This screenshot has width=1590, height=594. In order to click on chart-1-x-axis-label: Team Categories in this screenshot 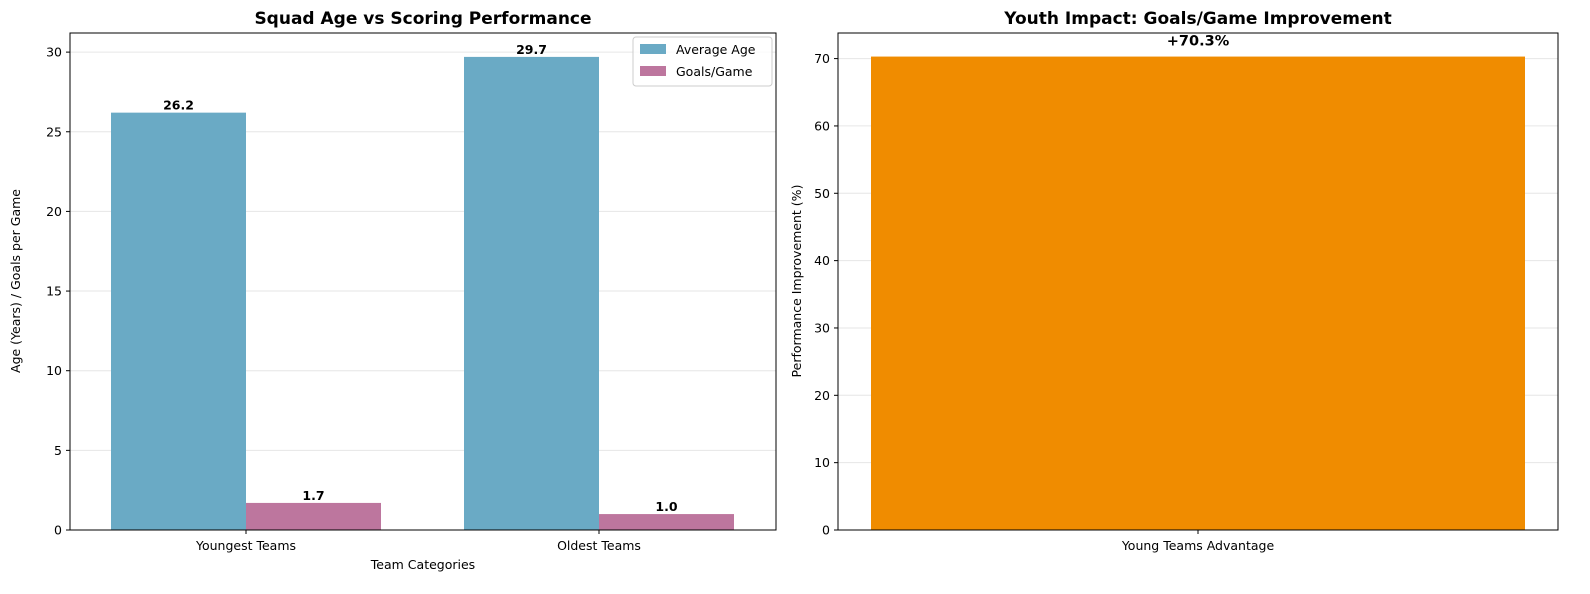, I will do `click(422, 564)`.